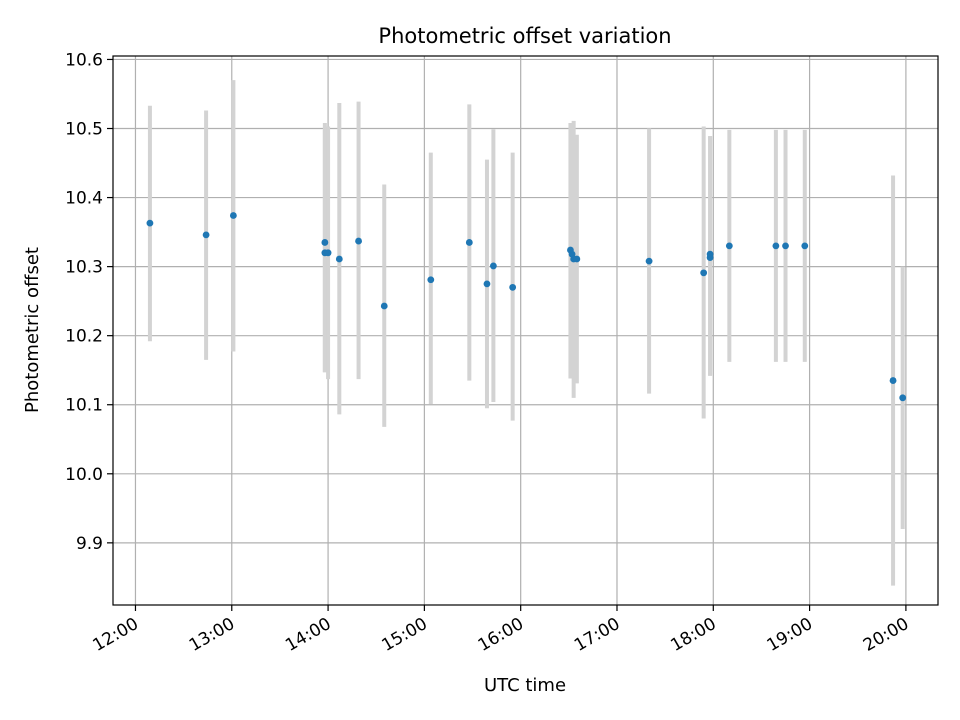 This screenshot has width=960, height=720. What do you see at coordinates (84, 130) in the screenshot?
I see `y-tick-label-6: 10.5` at bounding box center [84, 130].